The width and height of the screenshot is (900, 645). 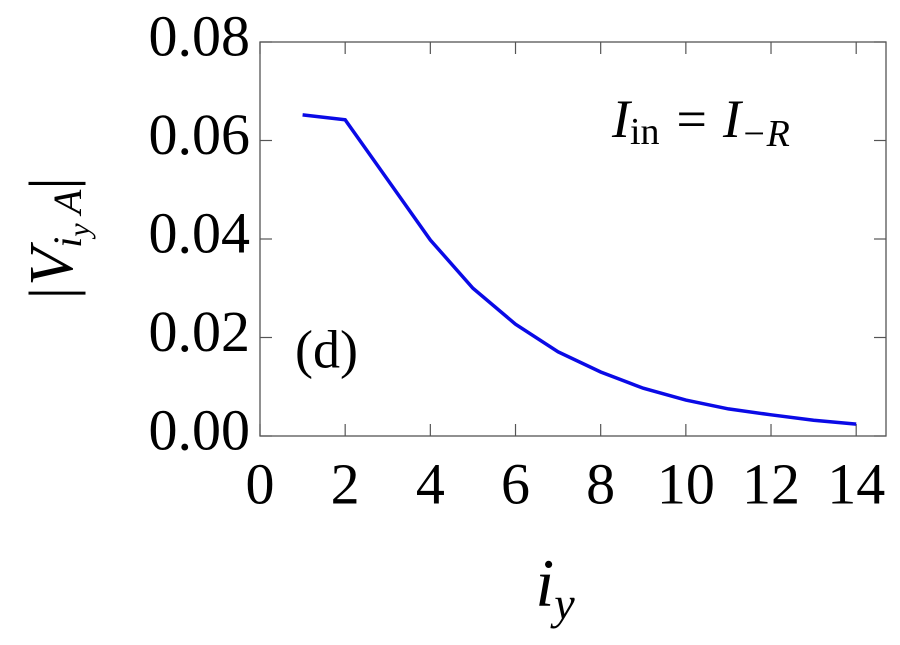 I want to click on x-axis-label: iy, so click(x=555, y=587).